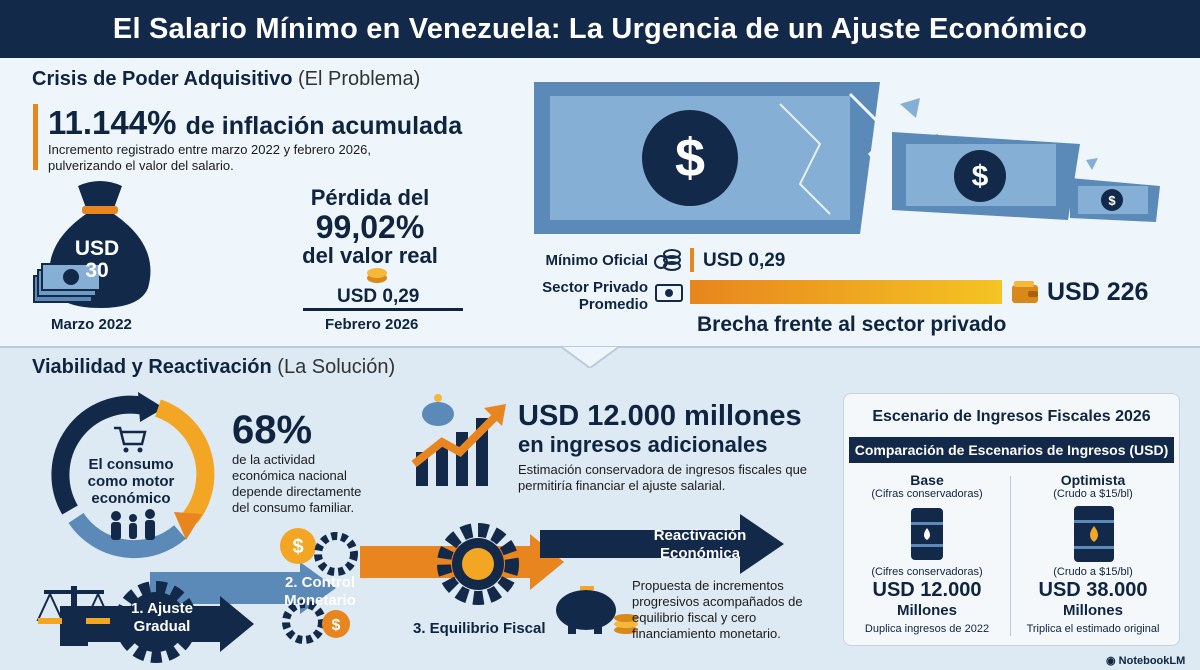 The width and height of the screenshot is (1200, 670). I want to click on scenario-base: Base (Cifras conservadoras), so click(927, 486).